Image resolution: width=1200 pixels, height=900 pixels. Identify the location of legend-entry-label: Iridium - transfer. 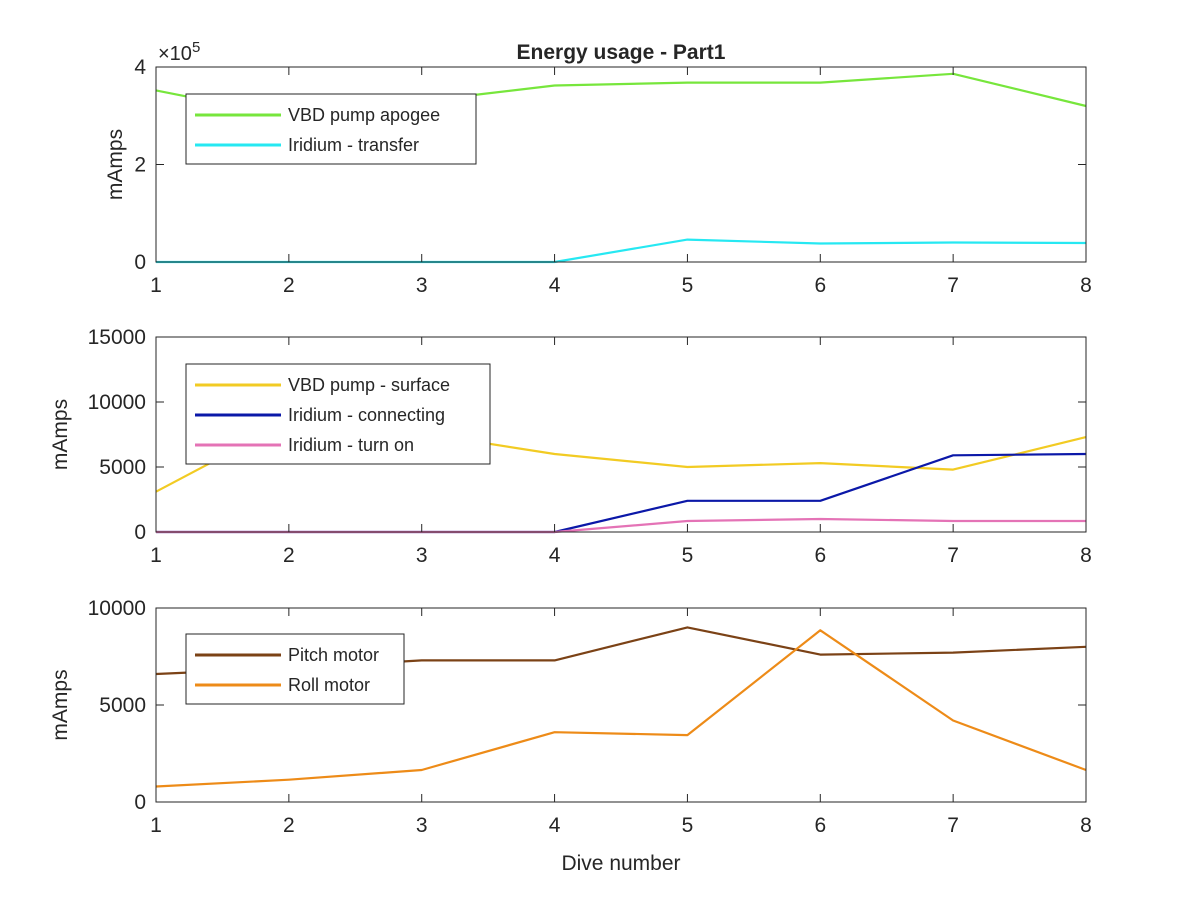
(353, 145).